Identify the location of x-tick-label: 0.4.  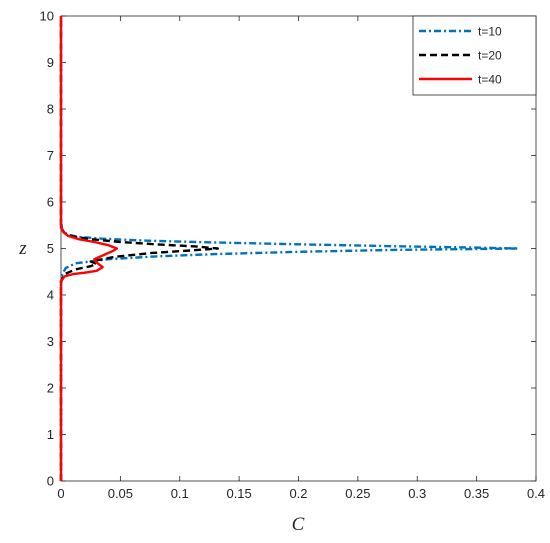
(536, 493).